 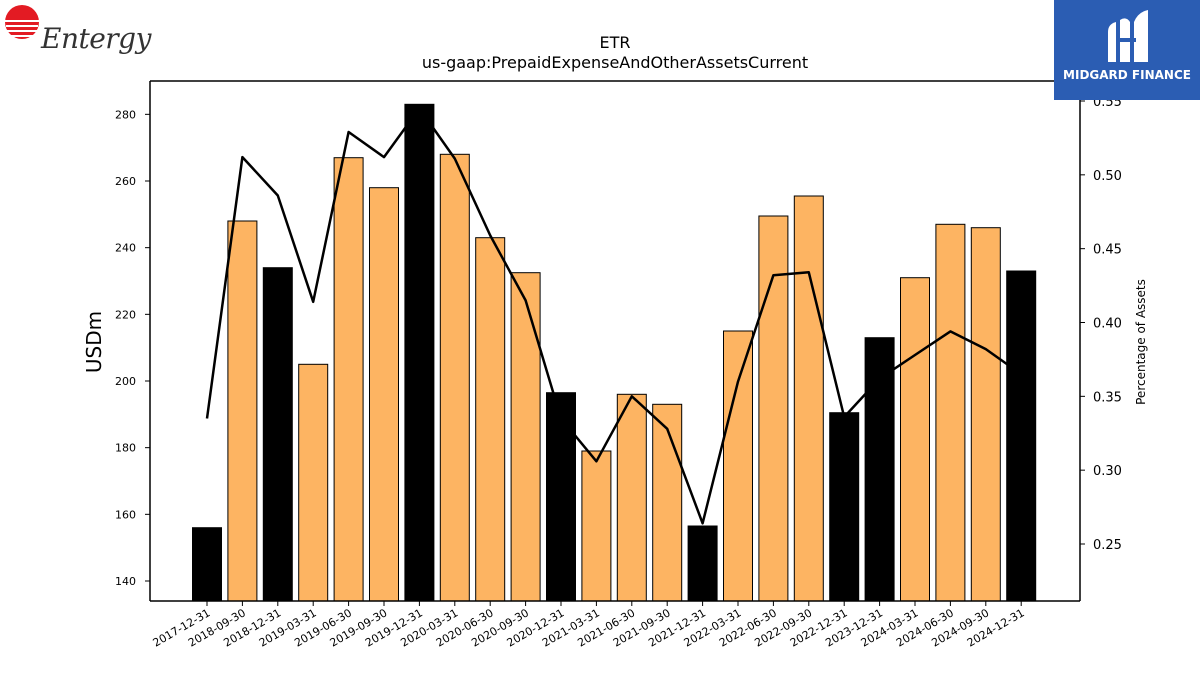 What do you see at coordinates (125, 448) in the screenshot?
I see `y-tick-label: 180` at bounding box center [125, 448].